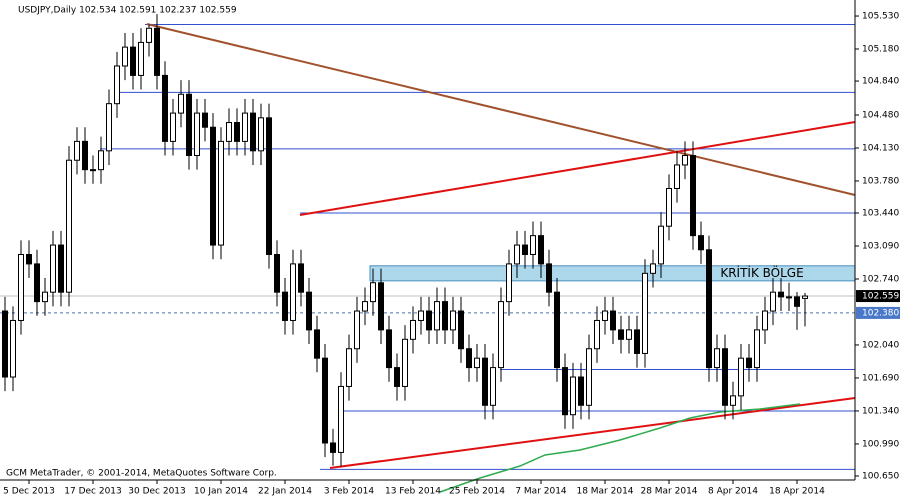 The height and width of the screenshot is (504, 900). Describe the element at coordinates (541, 492) in the screenshot. I see `x-tick-label: 7 Mar 2014` at that location.